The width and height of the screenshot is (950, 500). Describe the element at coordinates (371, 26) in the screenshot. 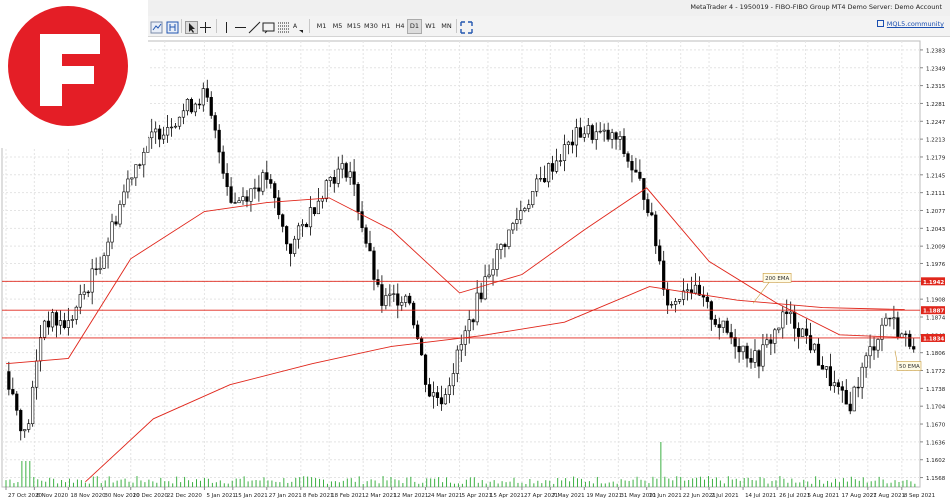

I see `timeframe-m30: M30` at that location.